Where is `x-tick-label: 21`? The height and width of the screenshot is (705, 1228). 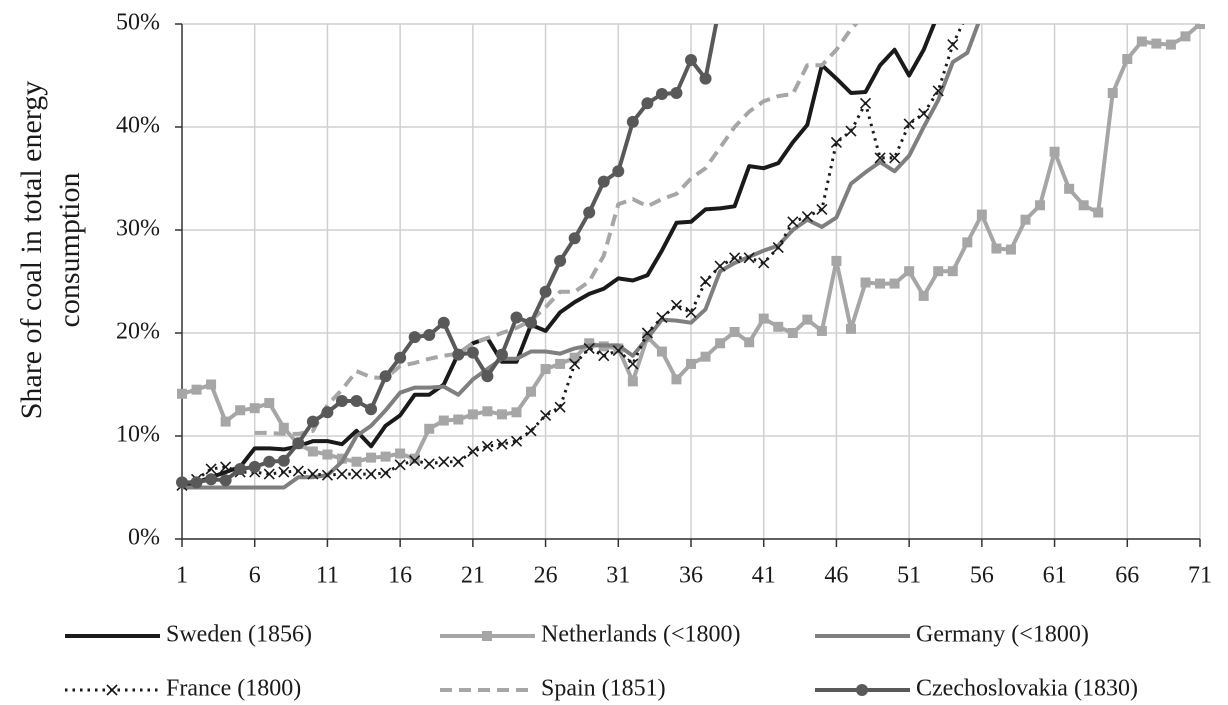 x-tick-label: 21 is located at coordinates (473, 576).